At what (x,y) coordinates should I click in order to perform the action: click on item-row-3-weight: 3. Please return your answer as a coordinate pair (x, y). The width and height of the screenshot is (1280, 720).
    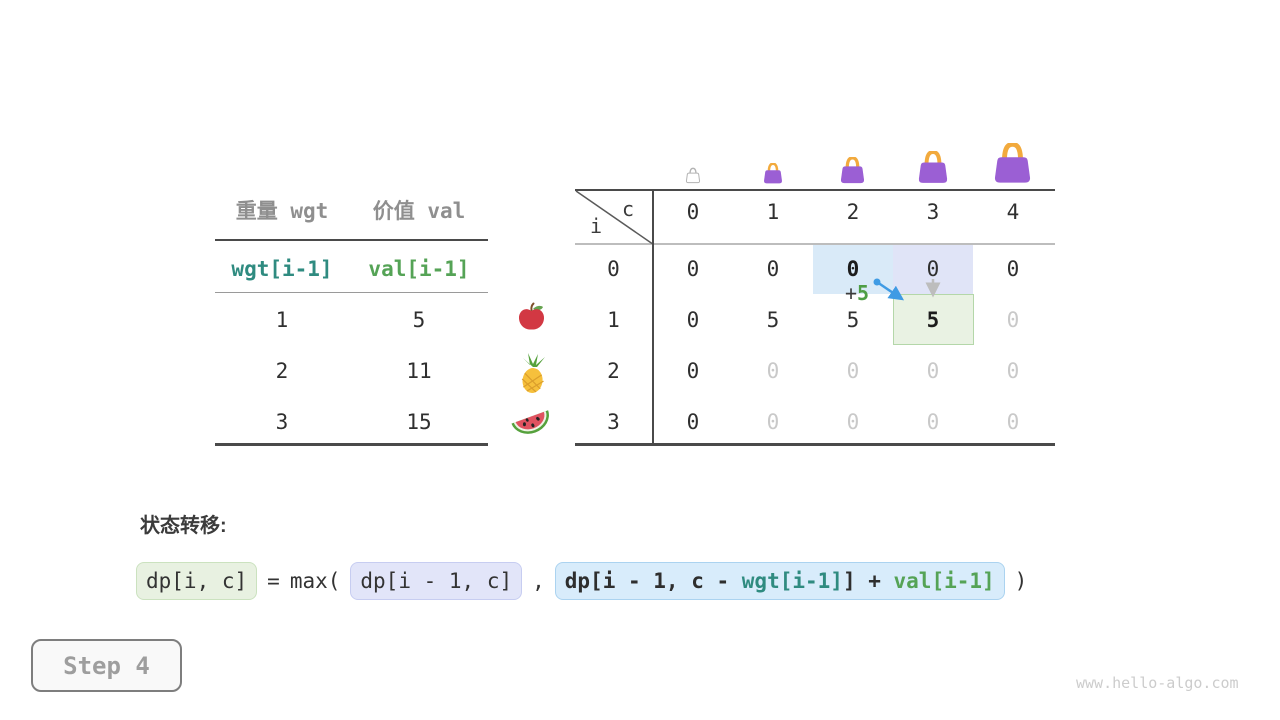
    Looking at the image, I should click on (282, 422).